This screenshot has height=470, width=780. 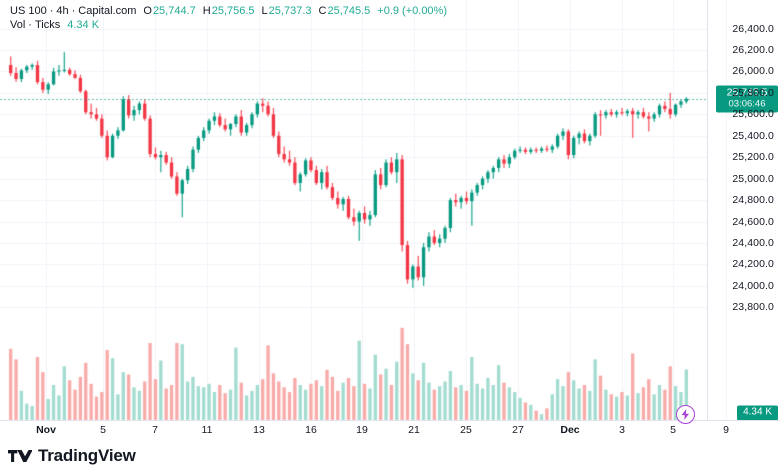 What do you see at coordinates (20, 455) in the screenshot?
I see `tradingview-logo-icon` at bounding box center [20, 455].